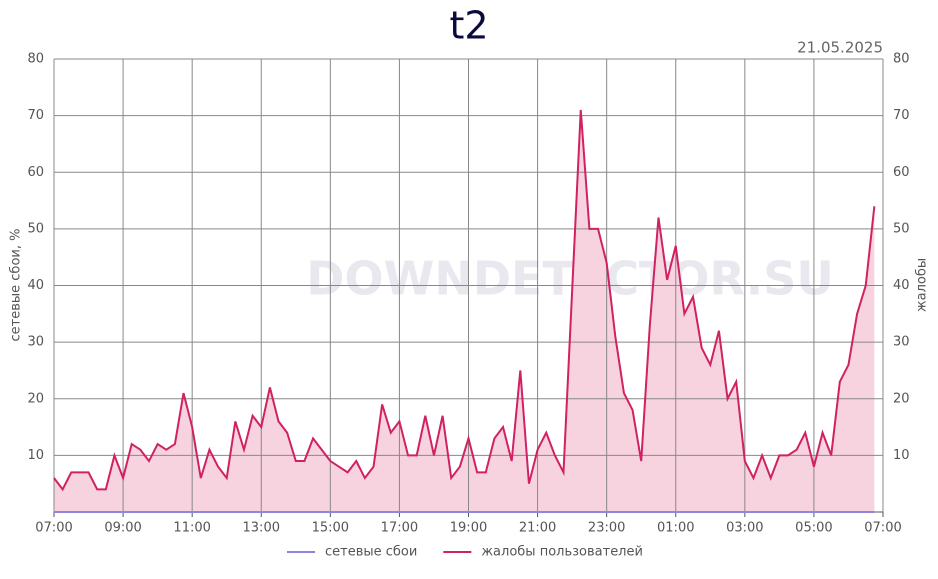 The width and height of the screenshot is (938, 579). What do you see at coordinates (901, 115) in the screenshot?
I see `y2-tick-label: 70` at bounding box center [901, 115].